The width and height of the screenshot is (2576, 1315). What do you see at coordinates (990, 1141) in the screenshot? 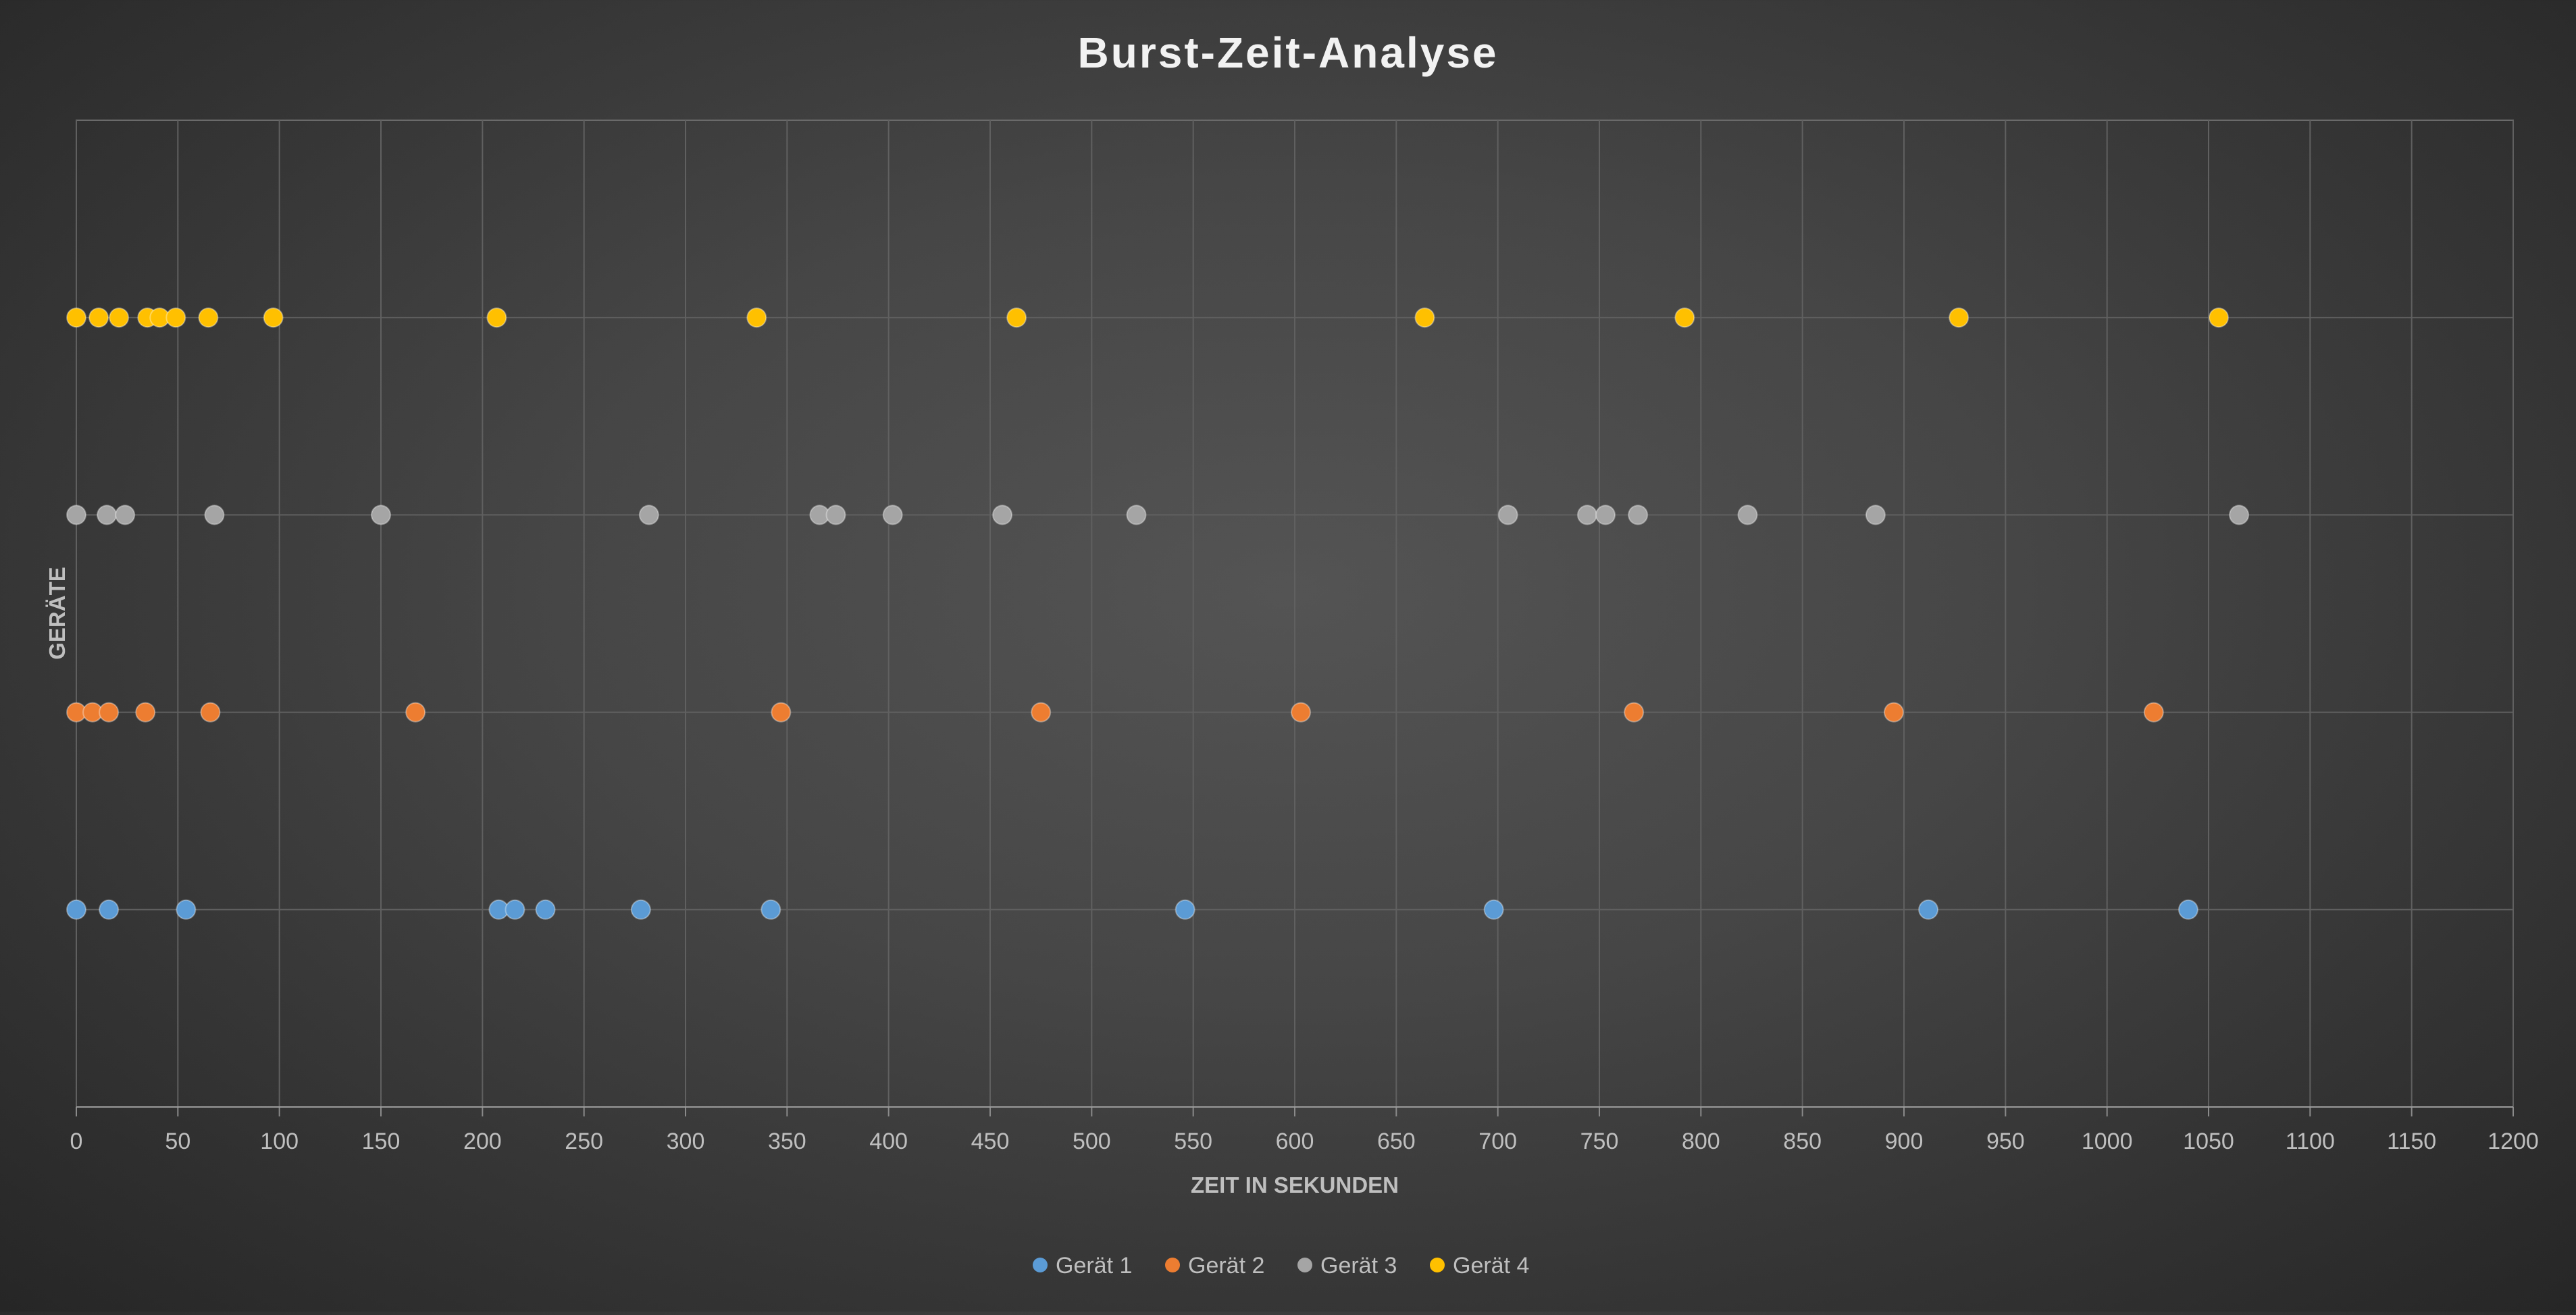
I see `x-tick-label: 450` at bounding box center [990, 1141].